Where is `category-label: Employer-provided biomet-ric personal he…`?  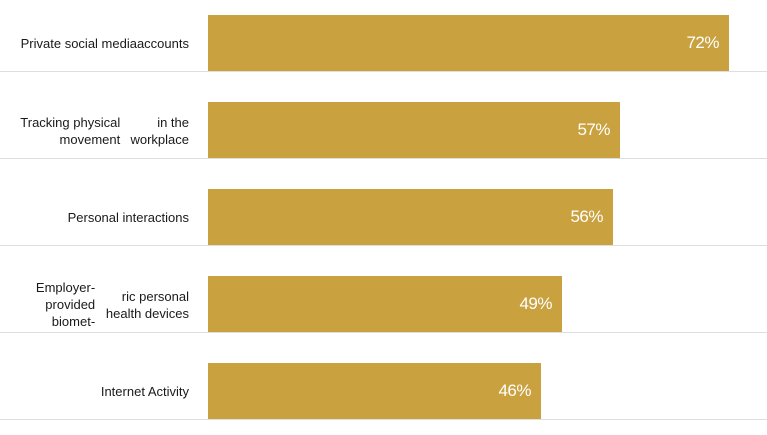 category-label: Employer-provided biomet-ric personal he… is located at coordinates (94, 304).